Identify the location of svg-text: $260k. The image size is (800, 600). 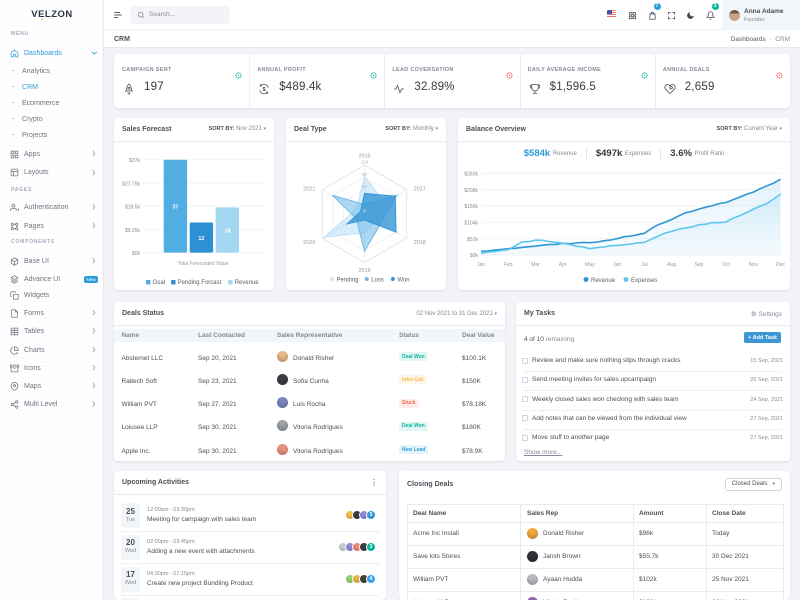
(471, 174).